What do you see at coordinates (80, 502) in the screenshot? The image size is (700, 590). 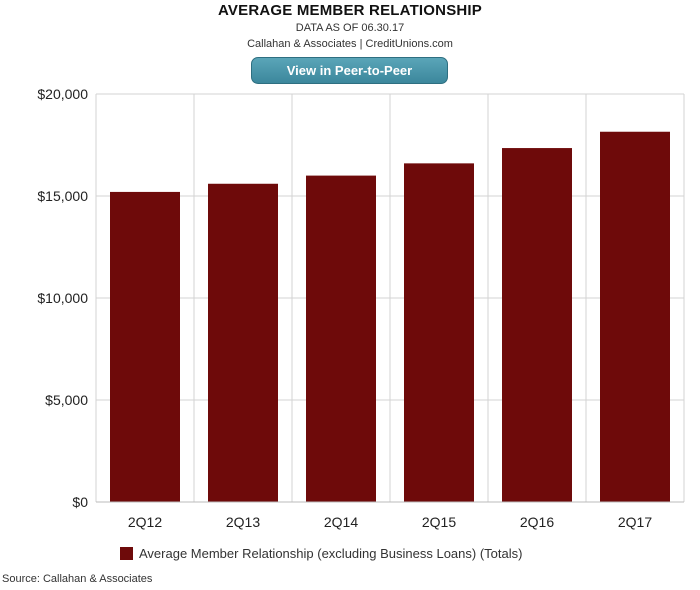 I see `y-tick-label: $0` at bounding box center [80, 502].